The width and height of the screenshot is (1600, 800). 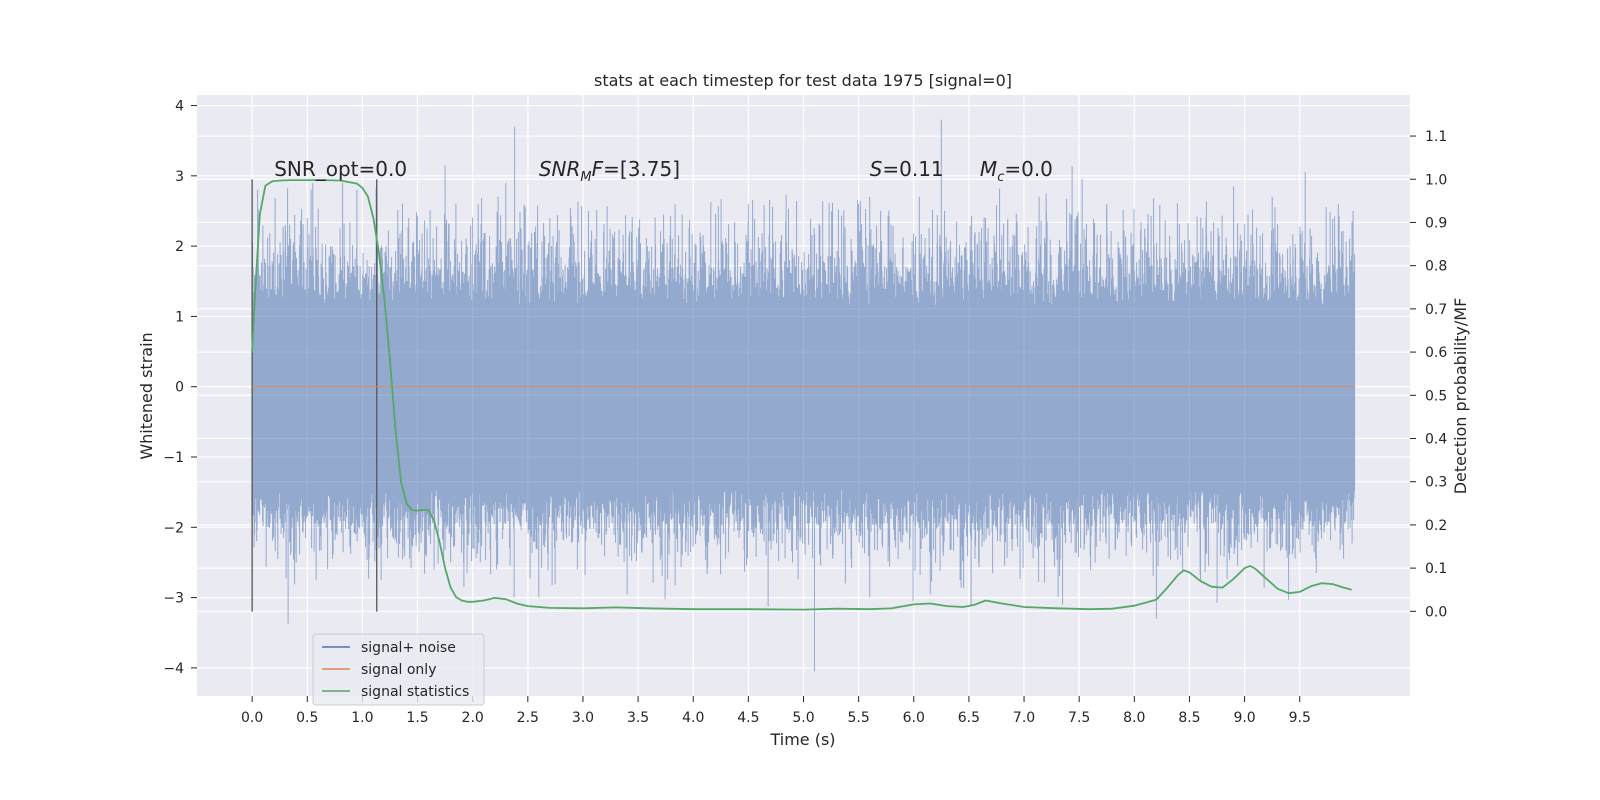 I want to click on x-tick-label: 8.0, so click(x=1134, y=718).